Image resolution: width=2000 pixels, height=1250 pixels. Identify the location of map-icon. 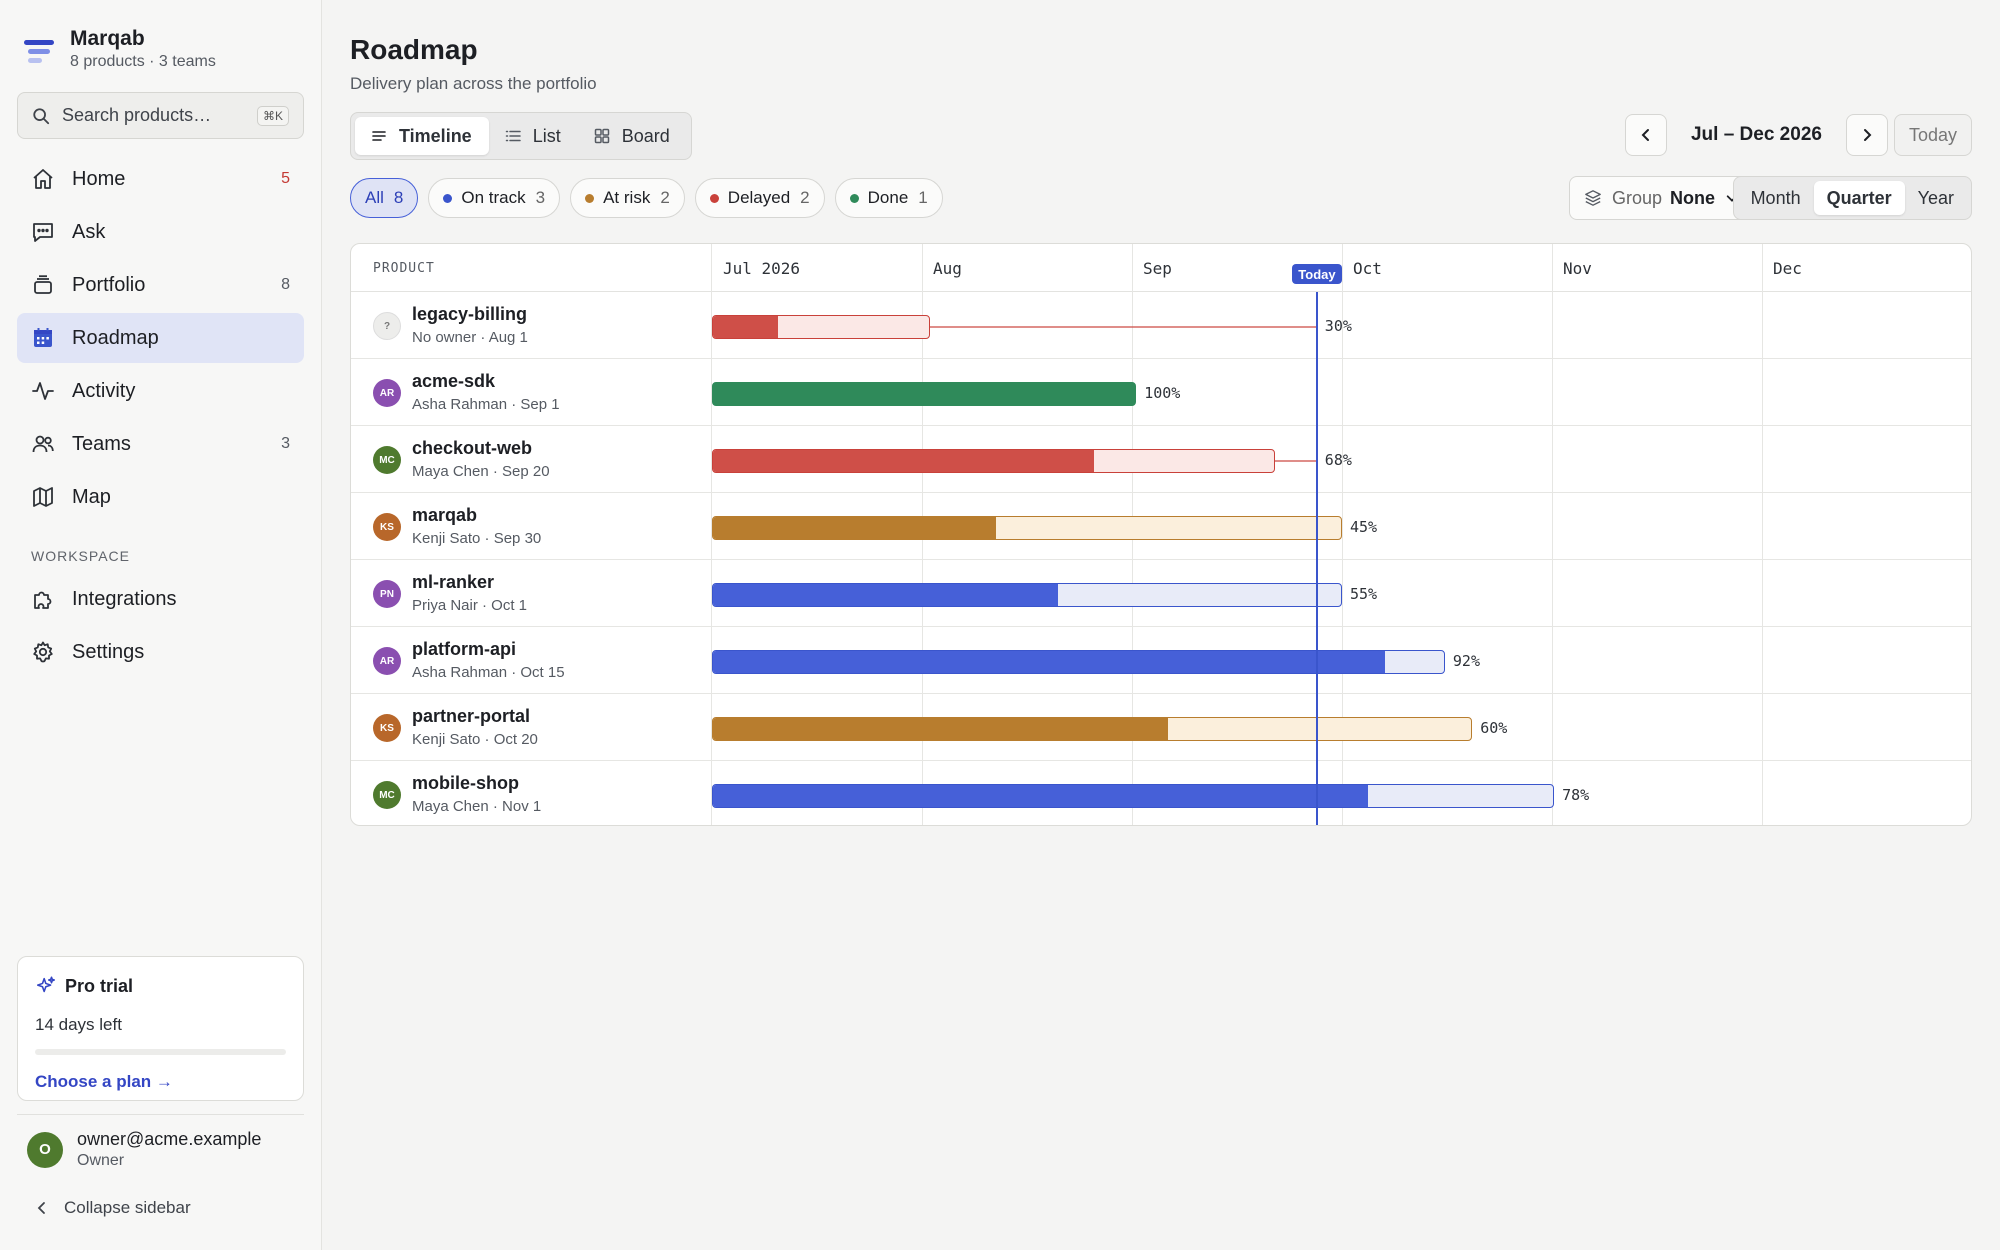
(43, 497).